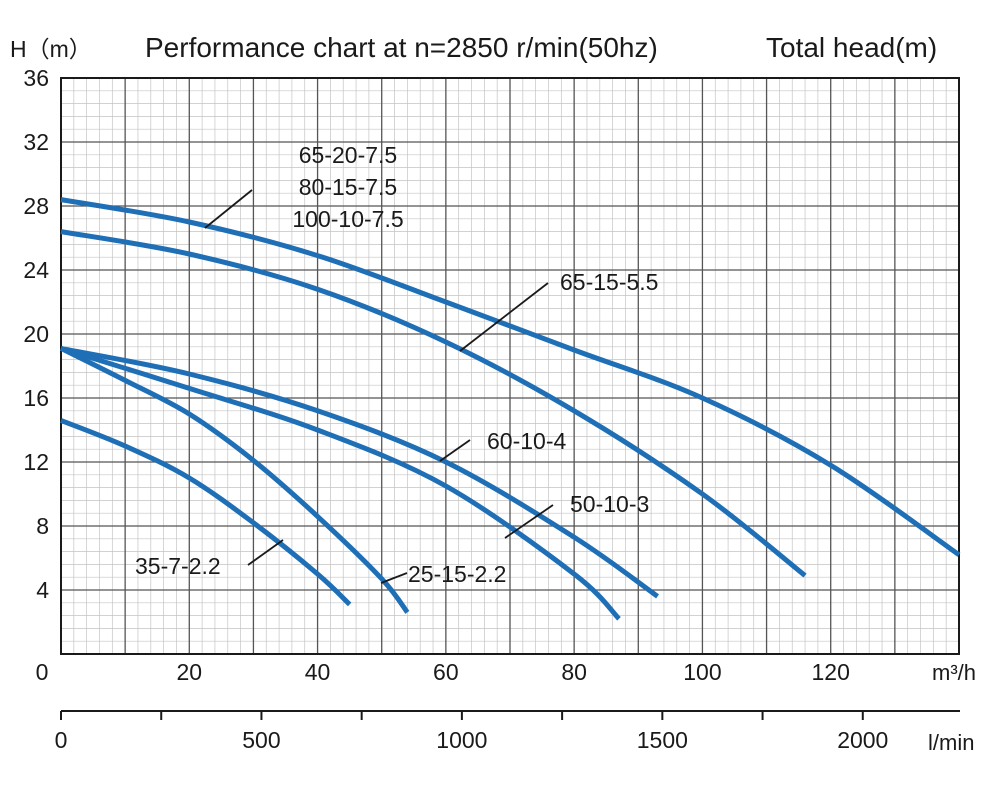  Describe the element at coordinates (507, 731) in the screenshot. I see `secondary-x-axis: 0 500 1000 1500 2000` at that location.